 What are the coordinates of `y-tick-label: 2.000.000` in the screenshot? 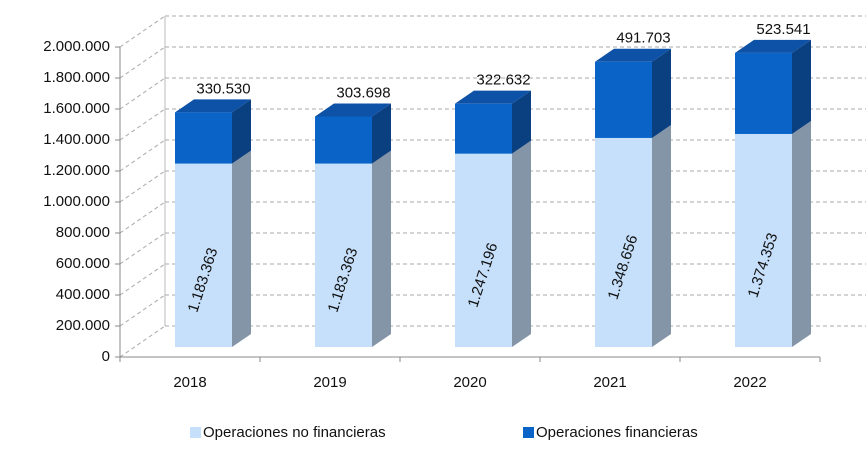 It's located at (76, 46).